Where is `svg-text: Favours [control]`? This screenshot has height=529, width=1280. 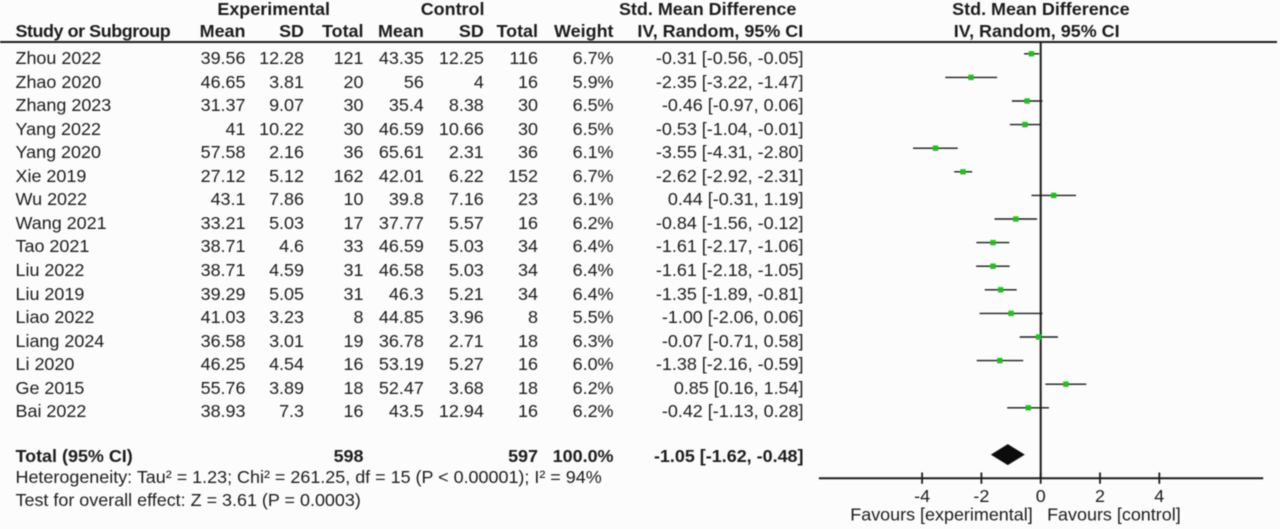 svg-text: Favours [control] is located at coordinates (1114, 514).